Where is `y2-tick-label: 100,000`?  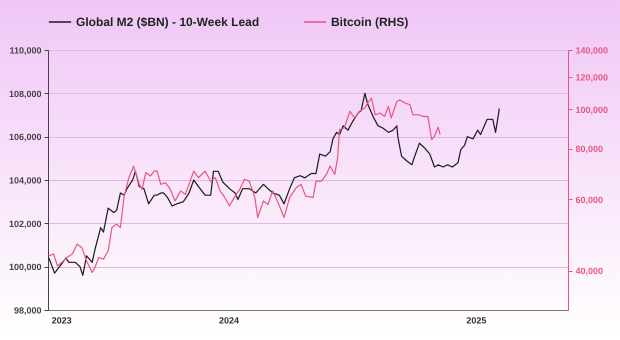
y2-tick-label: 100,000 is located at coordinates (592, 109).